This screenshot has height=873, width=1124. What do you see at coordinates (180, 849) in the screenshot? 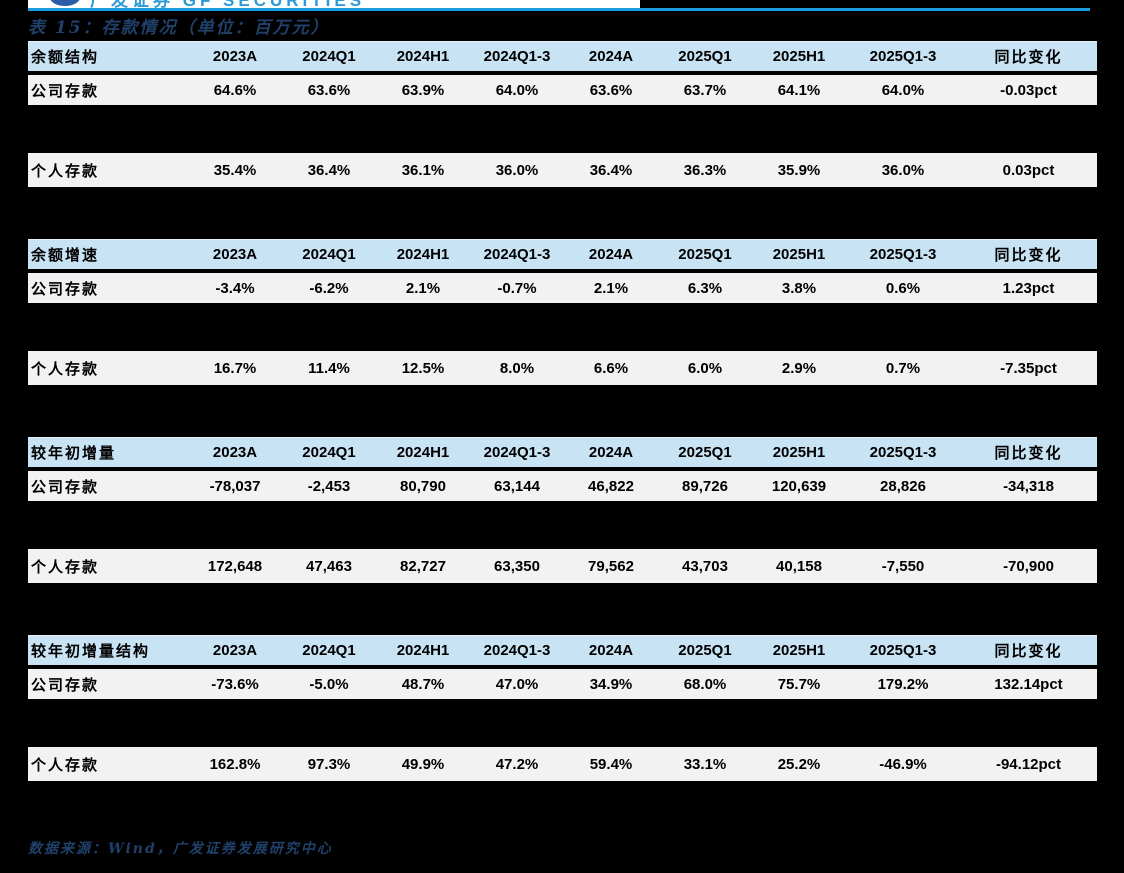
I see `data-source-note: 数据来源：Wind，广发证券发展研究中心` at bounding box center [180, 849].